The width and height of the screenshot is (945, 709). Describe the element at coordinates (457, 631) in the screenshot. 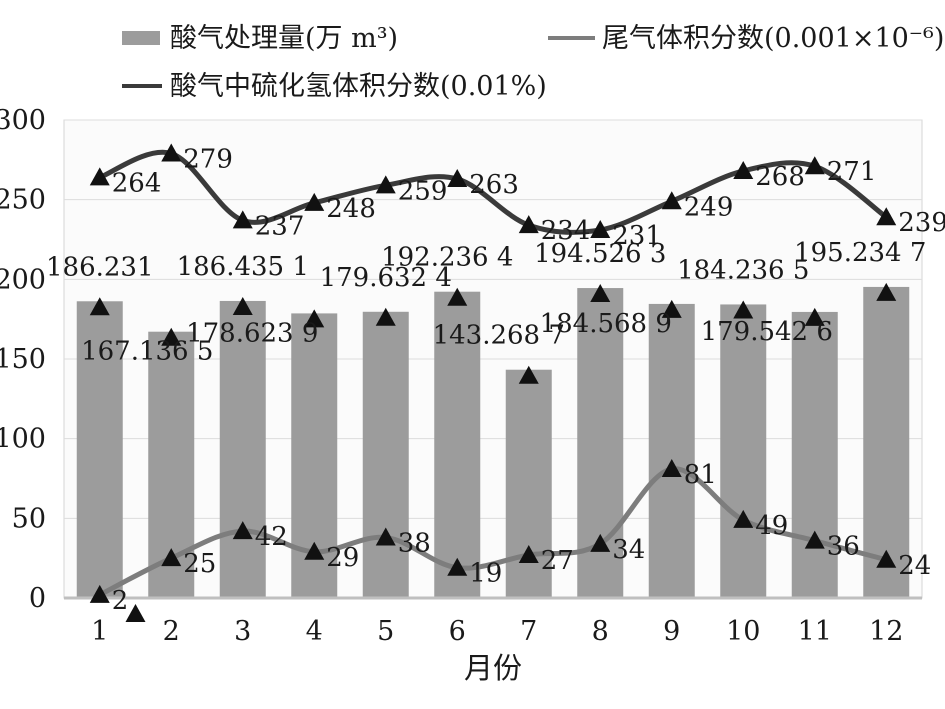

I see `x-tick-label: 6` at that location.